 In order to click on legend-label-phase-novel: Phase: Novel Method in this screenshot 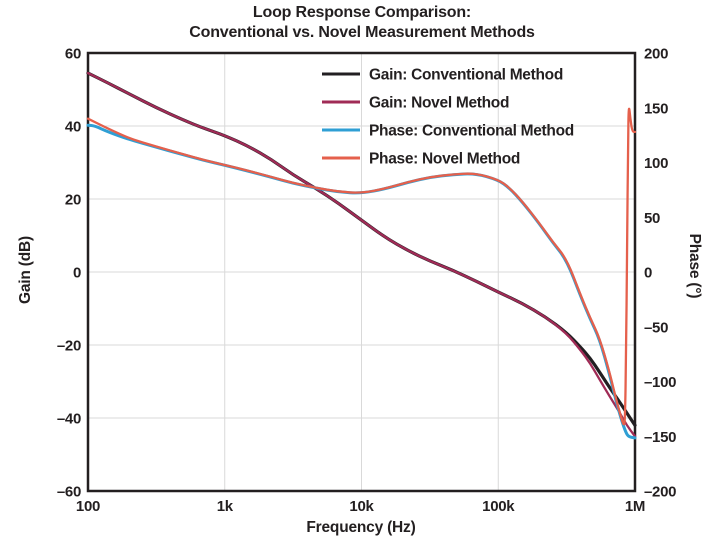, I will do `click(444, 159)`.